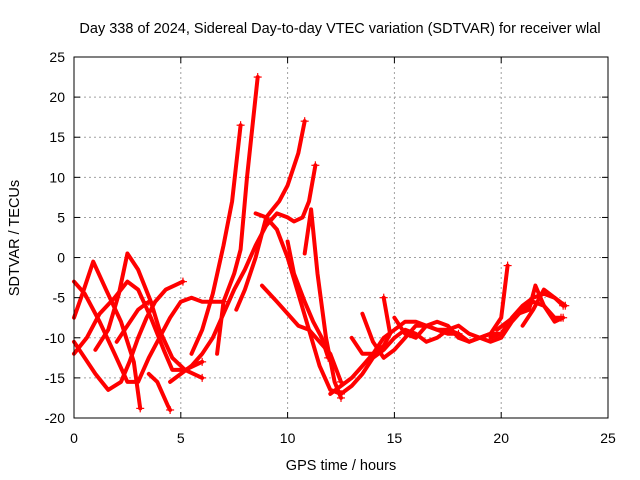 The image size is (640, 480). Describe the element at coordinates (182, 281) in the screenshot. I see `series-arc4-end-marker` at that location.